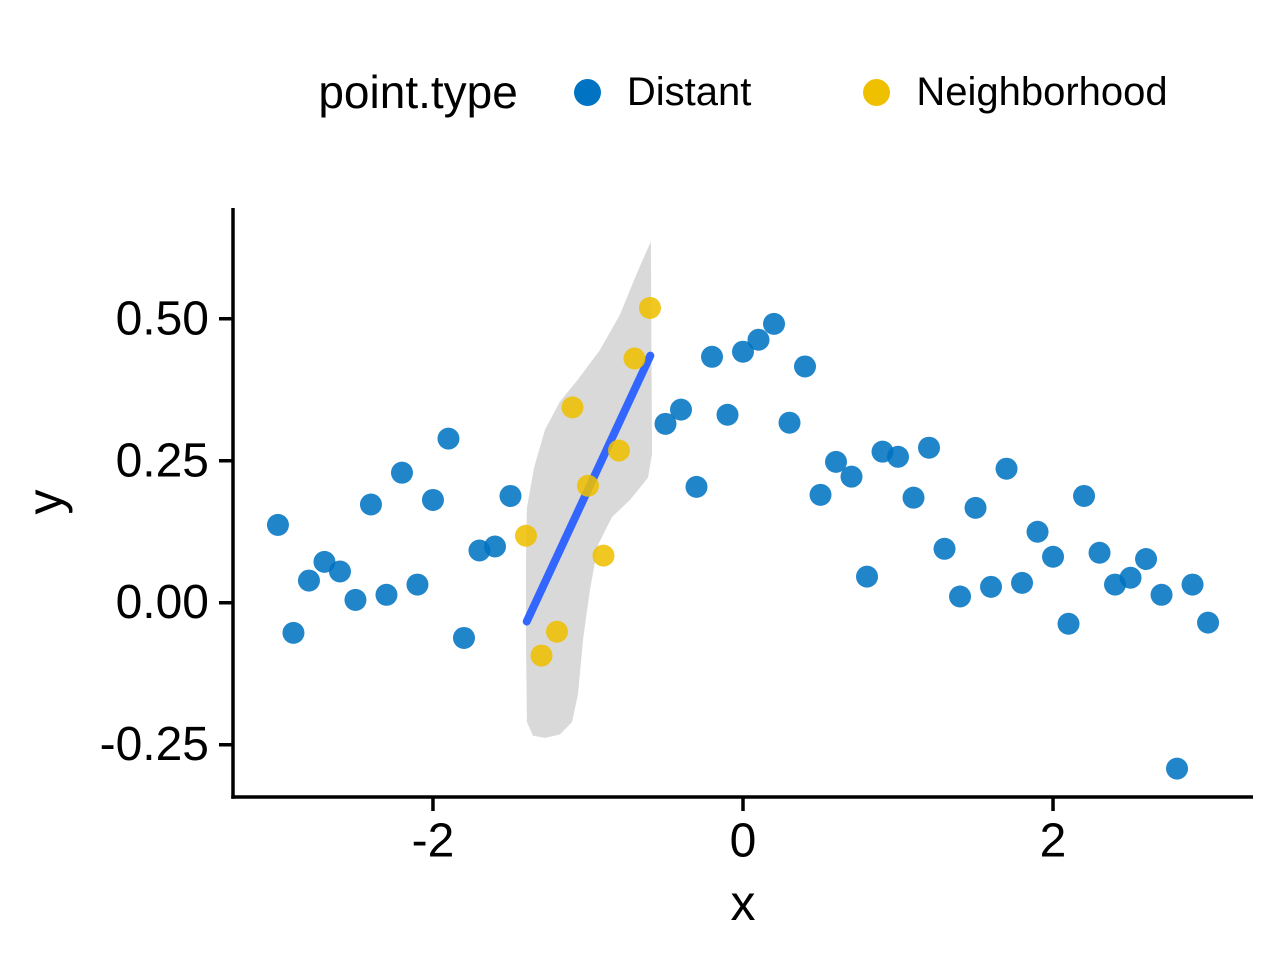 The width and height of the screenshot is (1280, 960). What do you see at coordinates (743, 841) in the screenshot?
I see `x-tick-label: 0` at bounding box center [743, 841].